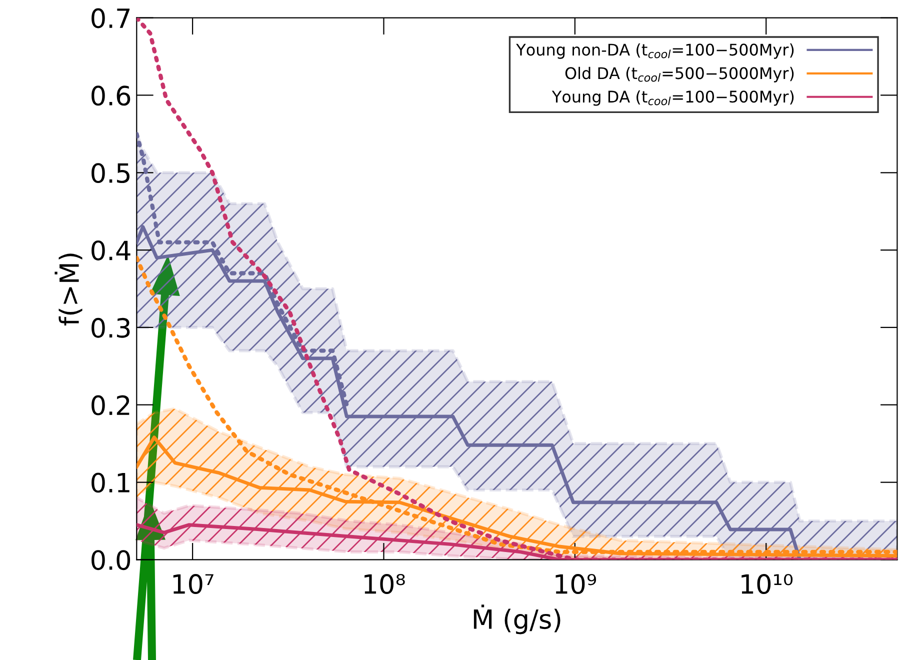  Describe the element at coordinates (111, 96) in the screenshot. I see `y-tick-label: 0.6` at that location.